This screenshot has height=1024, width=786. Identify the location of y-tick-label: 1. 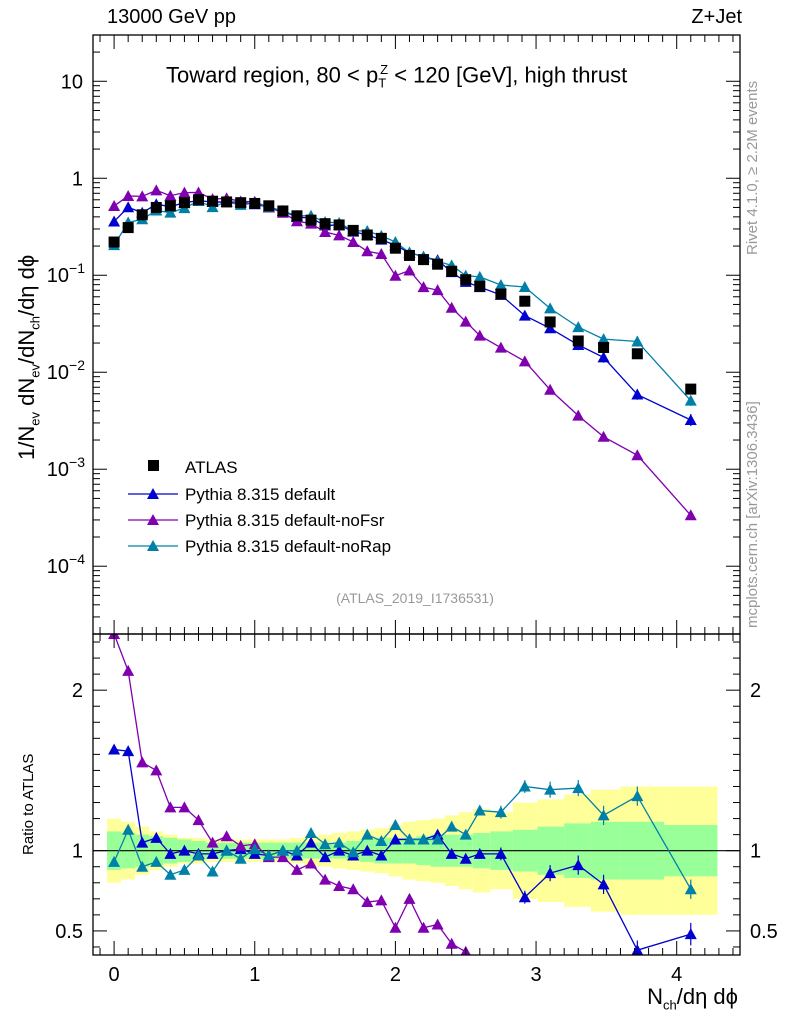
(77, 179).